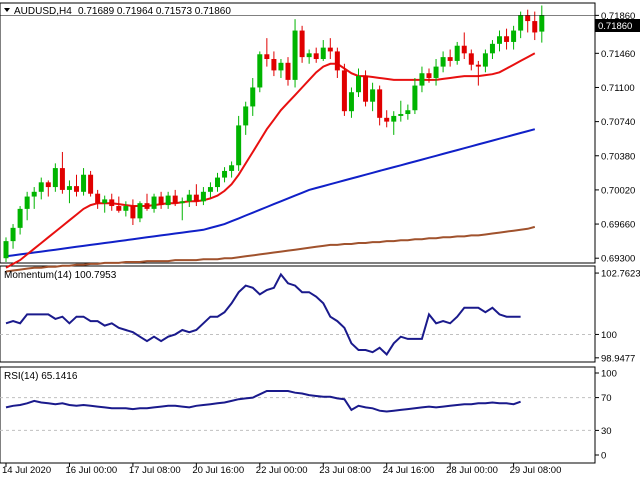 The image size is (640, 480). Describe the element at coordinates (345, 470) in the screenshot. I see `time-tick-label: 23 Jul 08:00` at that location.